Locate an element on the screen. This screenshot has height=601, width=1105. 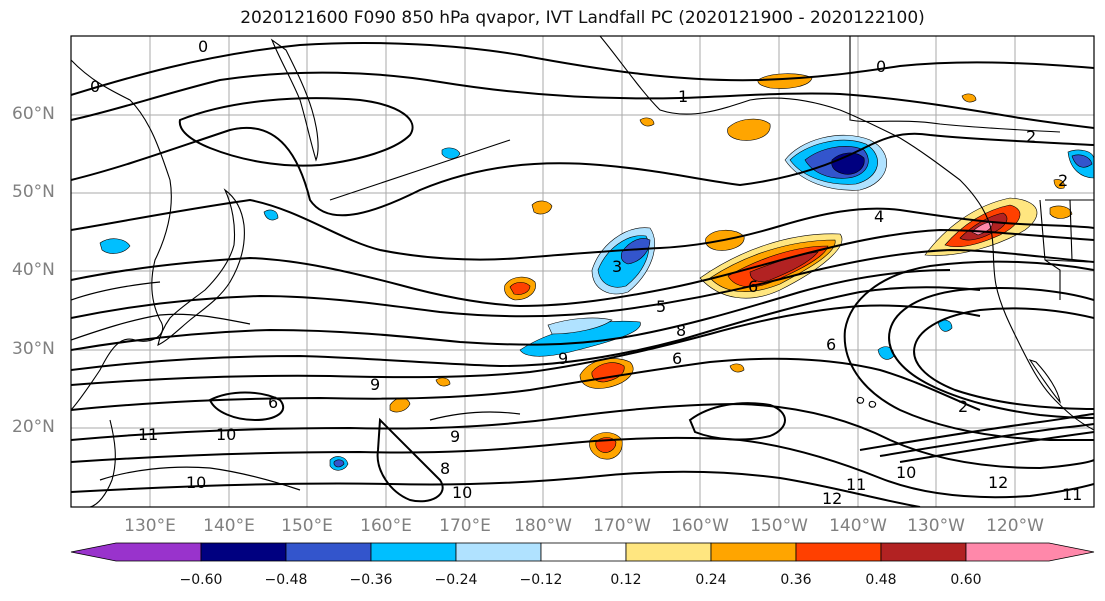
lat-label-60n: 60°N is located at coordinates (33, 114).